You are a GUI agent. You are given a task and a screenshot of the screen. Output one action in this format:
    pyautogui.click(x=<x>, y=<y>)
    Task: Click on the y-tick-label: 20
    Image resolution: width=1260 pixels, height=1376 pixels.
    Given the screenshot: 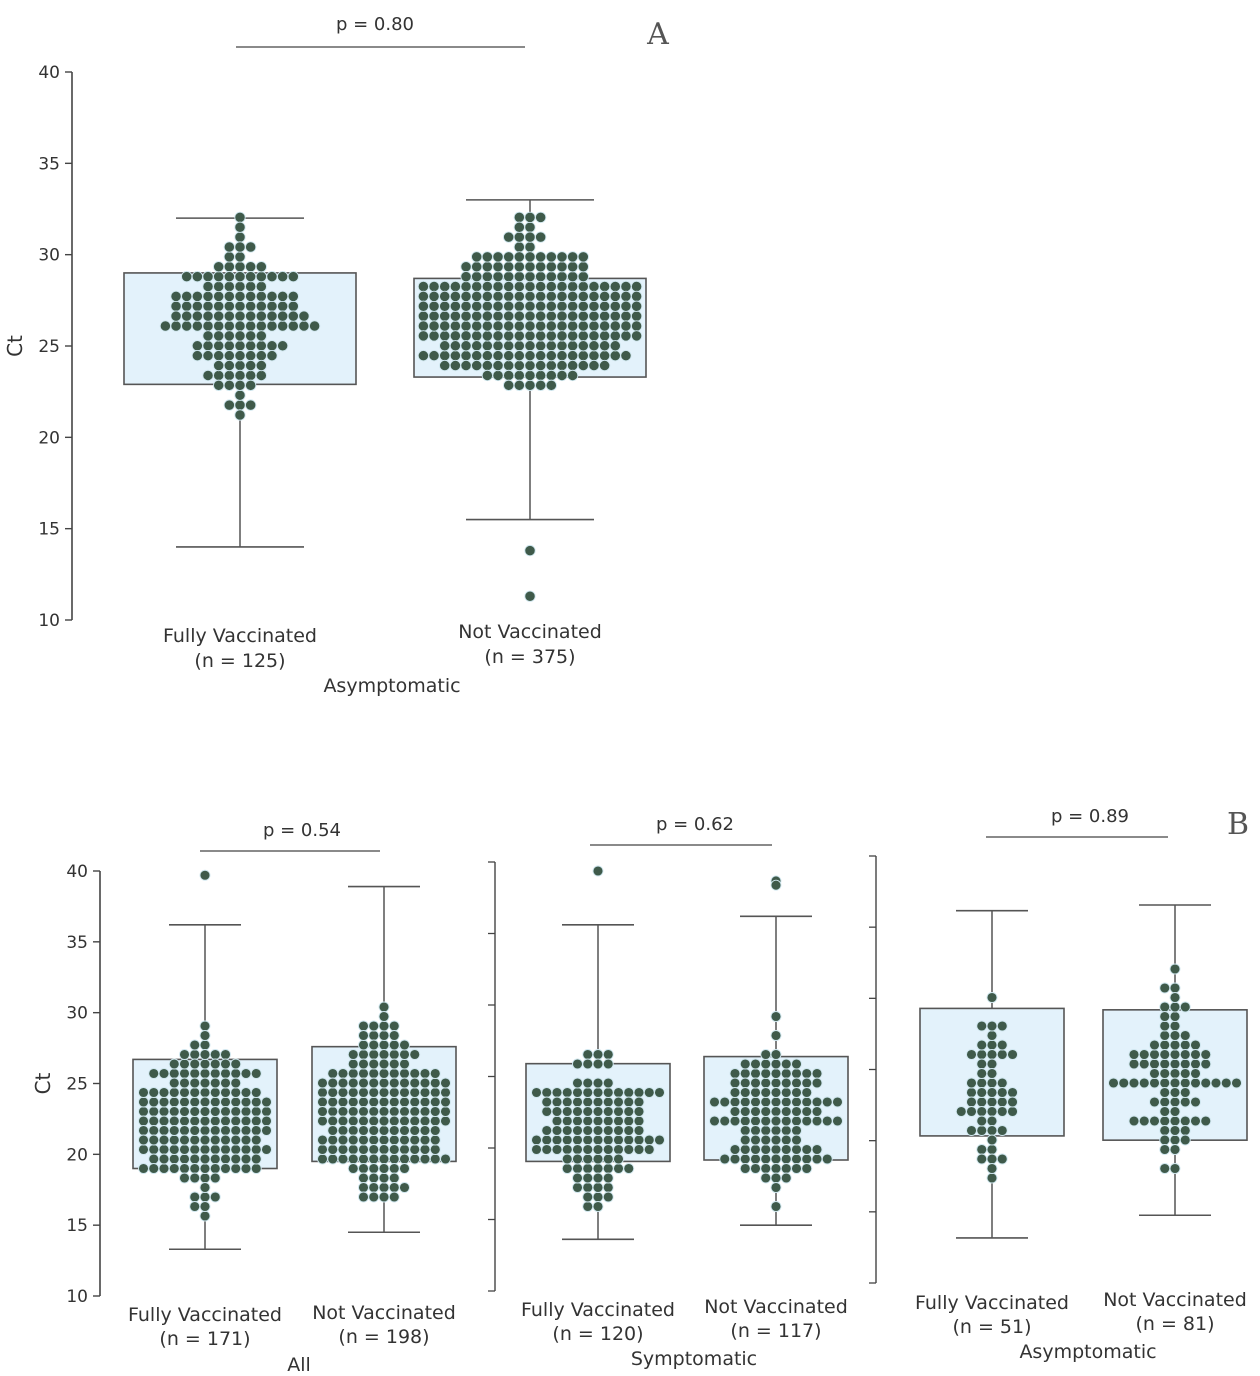 What is the action you would take?
    pyautogui.click(x=49, y=438)
    